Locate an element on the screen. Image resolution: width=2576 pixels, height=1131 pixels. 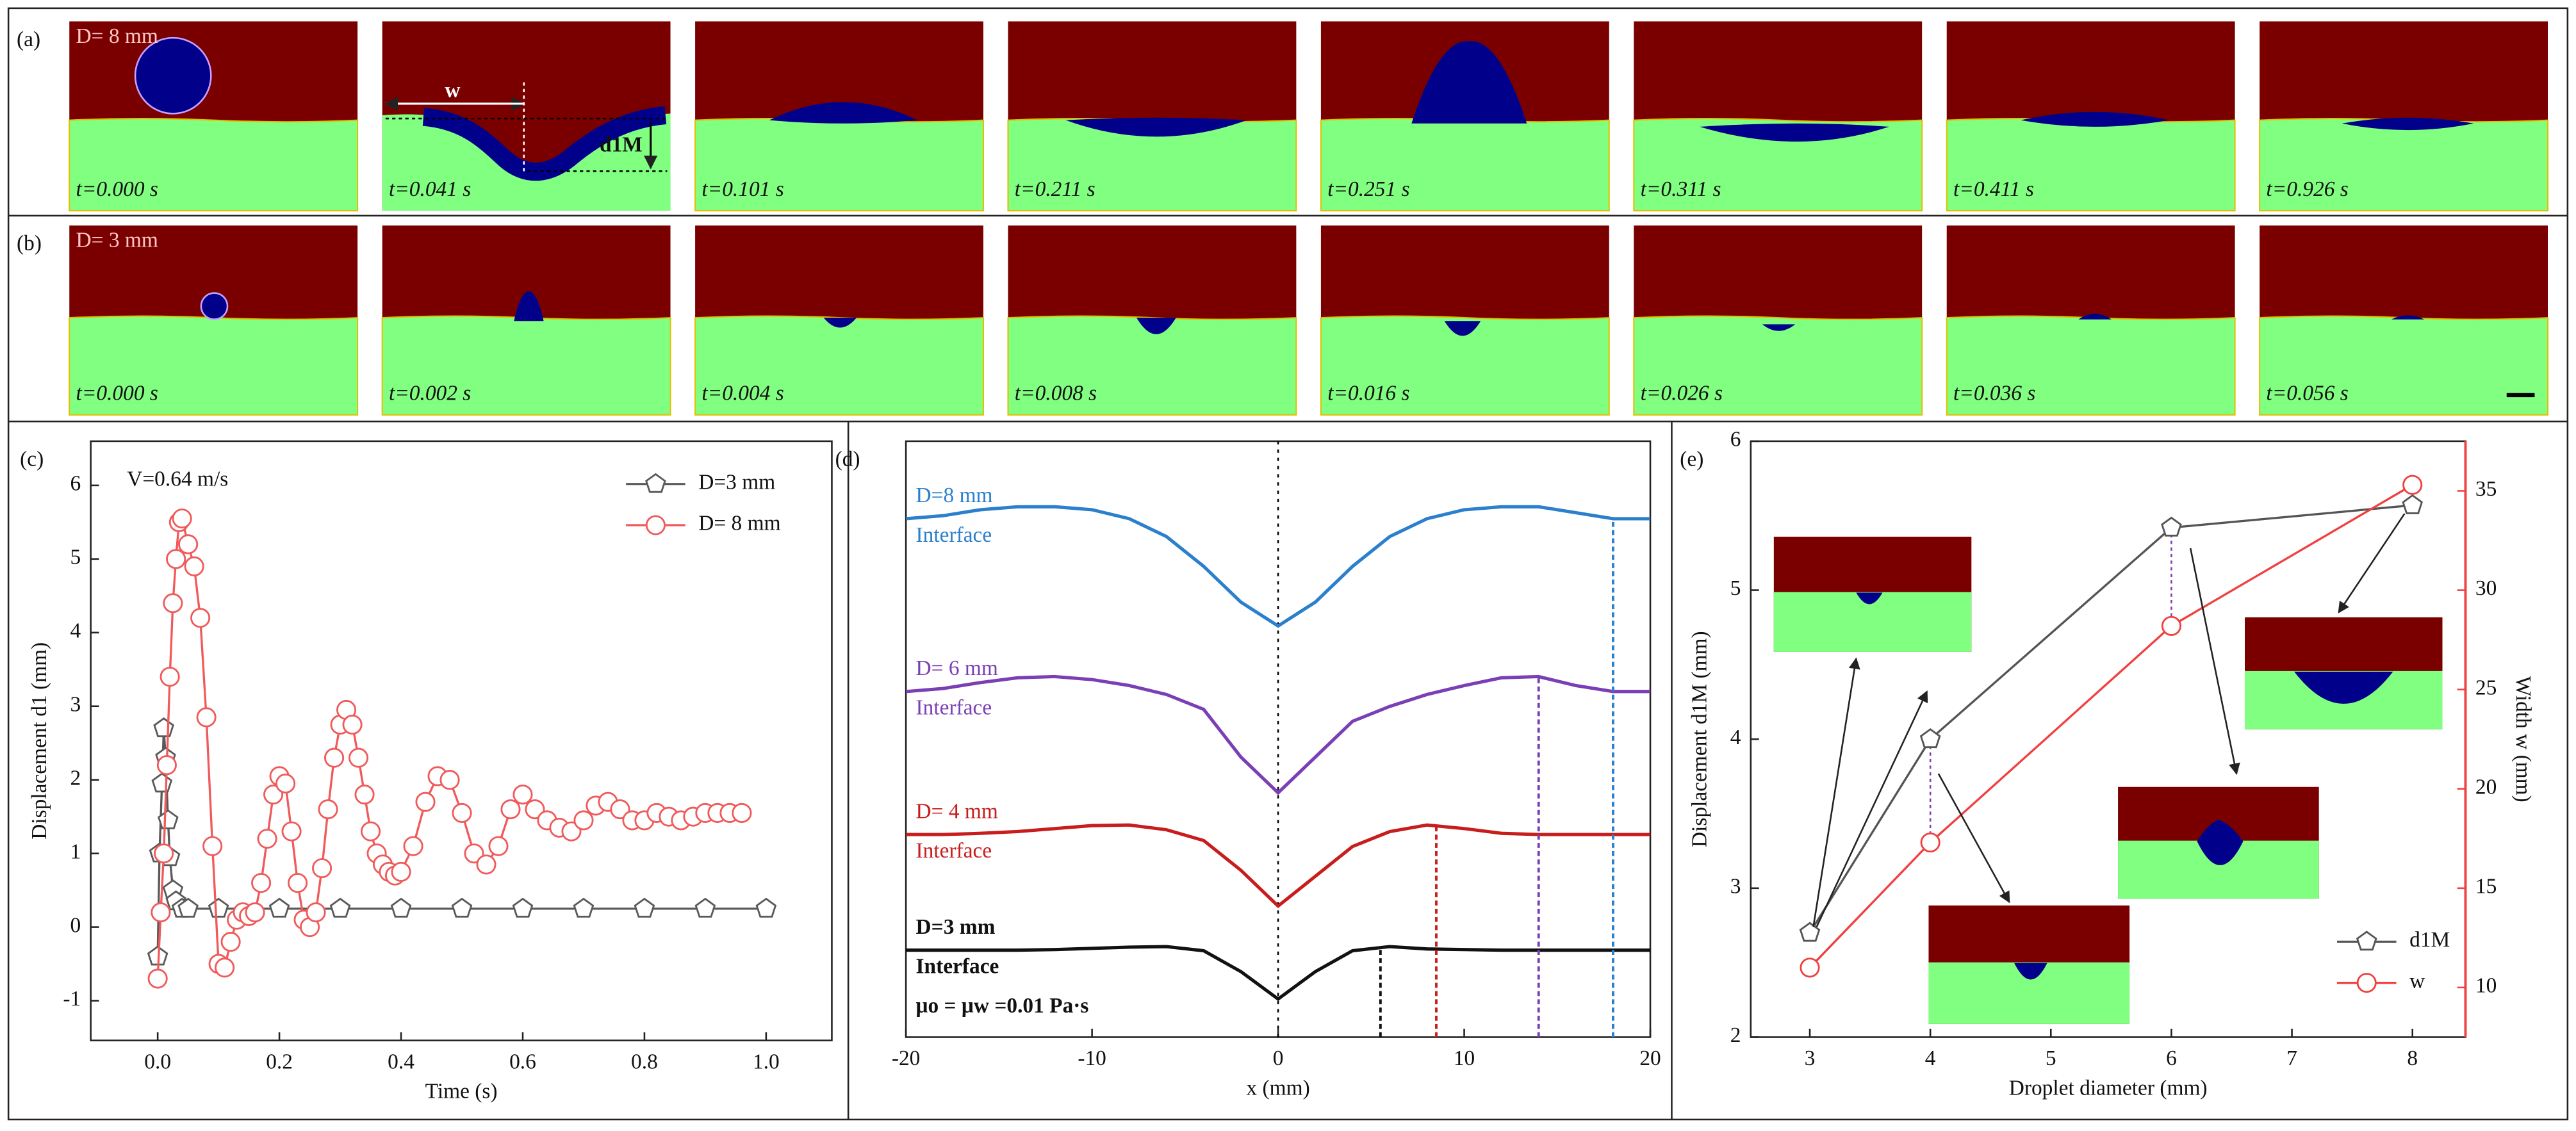
x-tick-label: 6 is located at coordinates (2171, 1058).